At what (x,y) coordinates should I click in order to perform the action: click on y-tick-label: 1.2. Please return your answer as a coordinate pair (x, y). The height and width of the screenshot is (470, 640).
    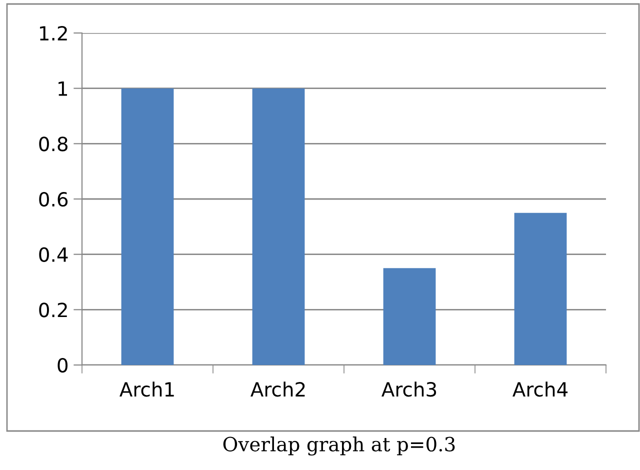
    Looking at the image, I should click on (53, 33).